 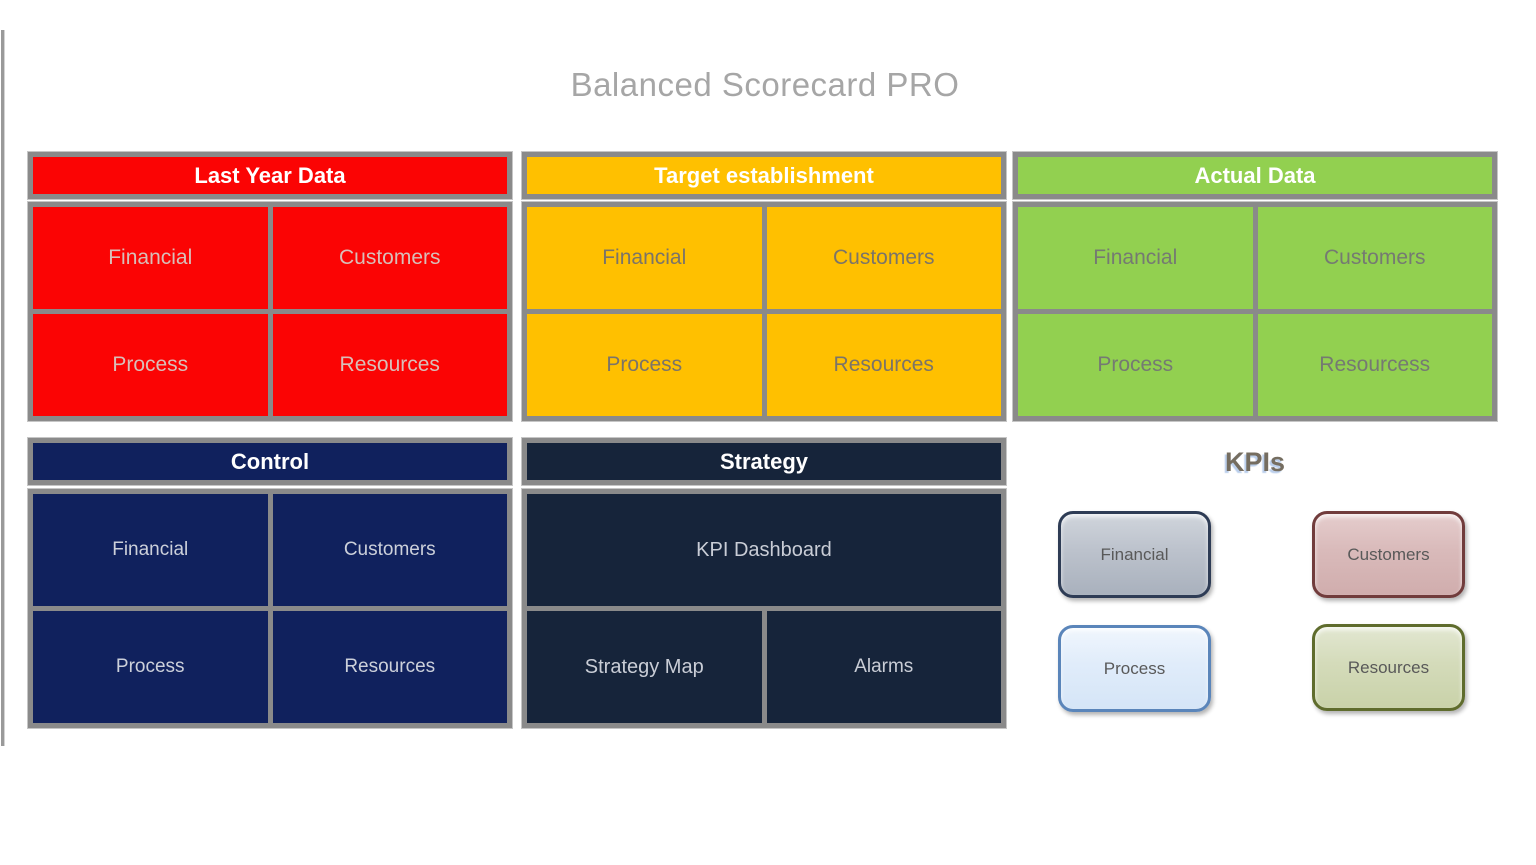 I want to click on kpi-customers-button: Customers, so click(x=1388, y=554).